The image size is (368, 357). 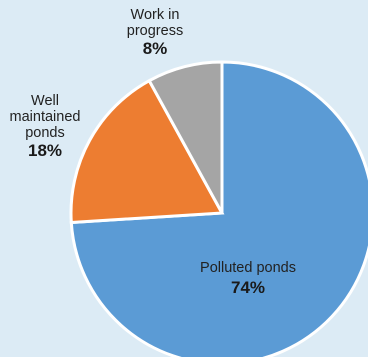 I want to click on slice-label-polluted-ponds: Polluted ponds 74%, so click(x=248, y=278).